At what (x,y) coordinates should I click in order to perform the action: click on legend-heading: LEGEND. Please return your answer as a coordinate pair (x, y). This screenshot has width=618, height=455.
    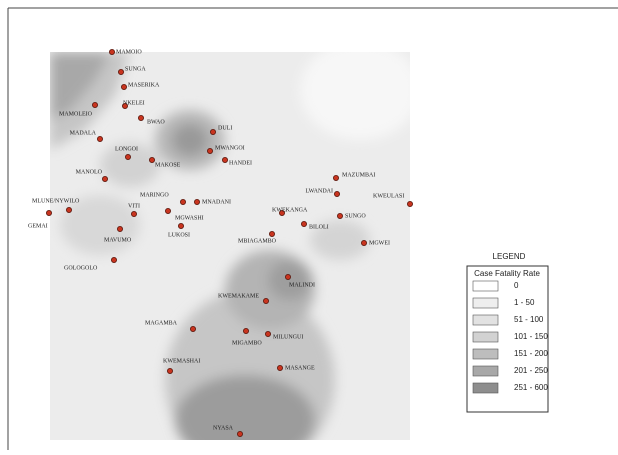
    Looking at the image, I should click on (509, 256).